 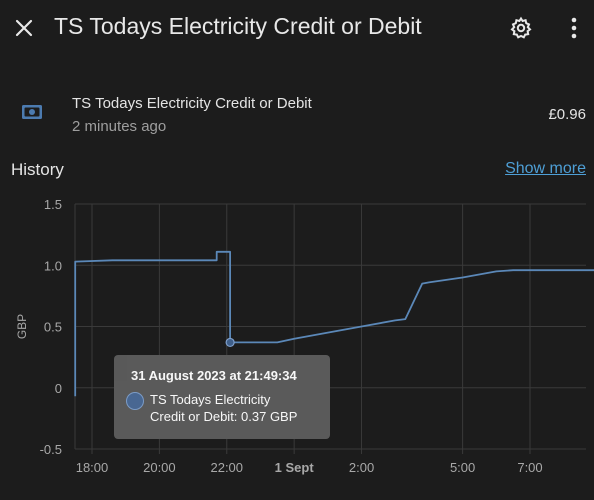 What do you see at coordinates (51, 449) in the screenshot?
I see `y-tick-label: -0.5` at bounding box center [51, 449].